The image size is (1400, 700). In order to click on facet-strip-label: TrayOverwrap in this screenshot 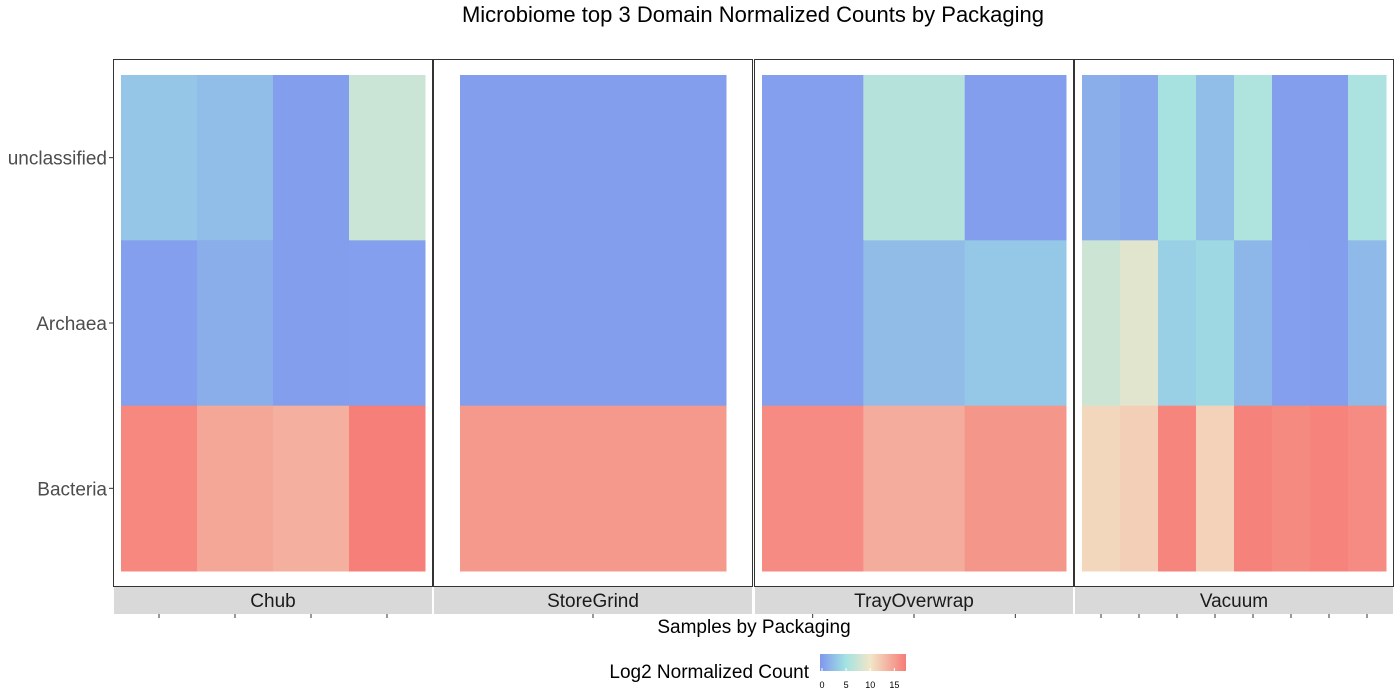, I will do `click(914, 601)`.